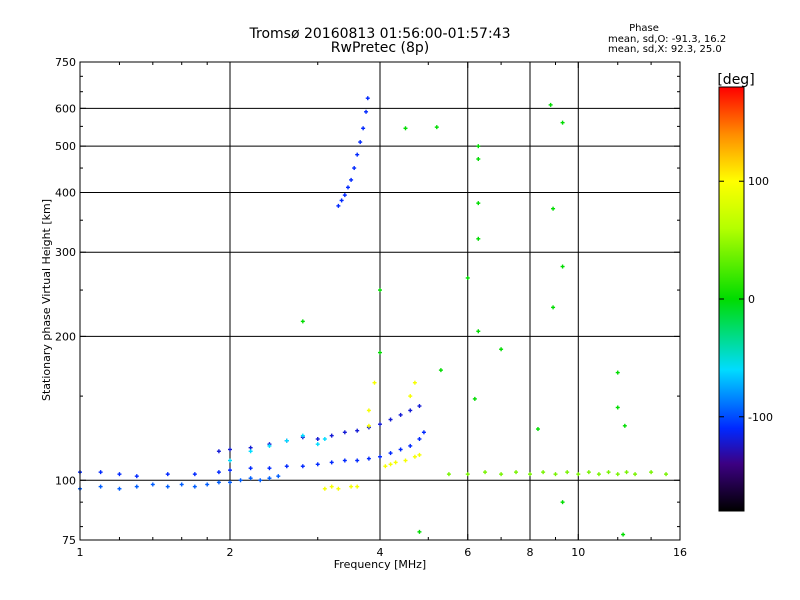 This screenshot has width=800, height=600. Describe the element at coordinates (65, 192) in the screenshot. I see `y-tick-label: 400` at that location.